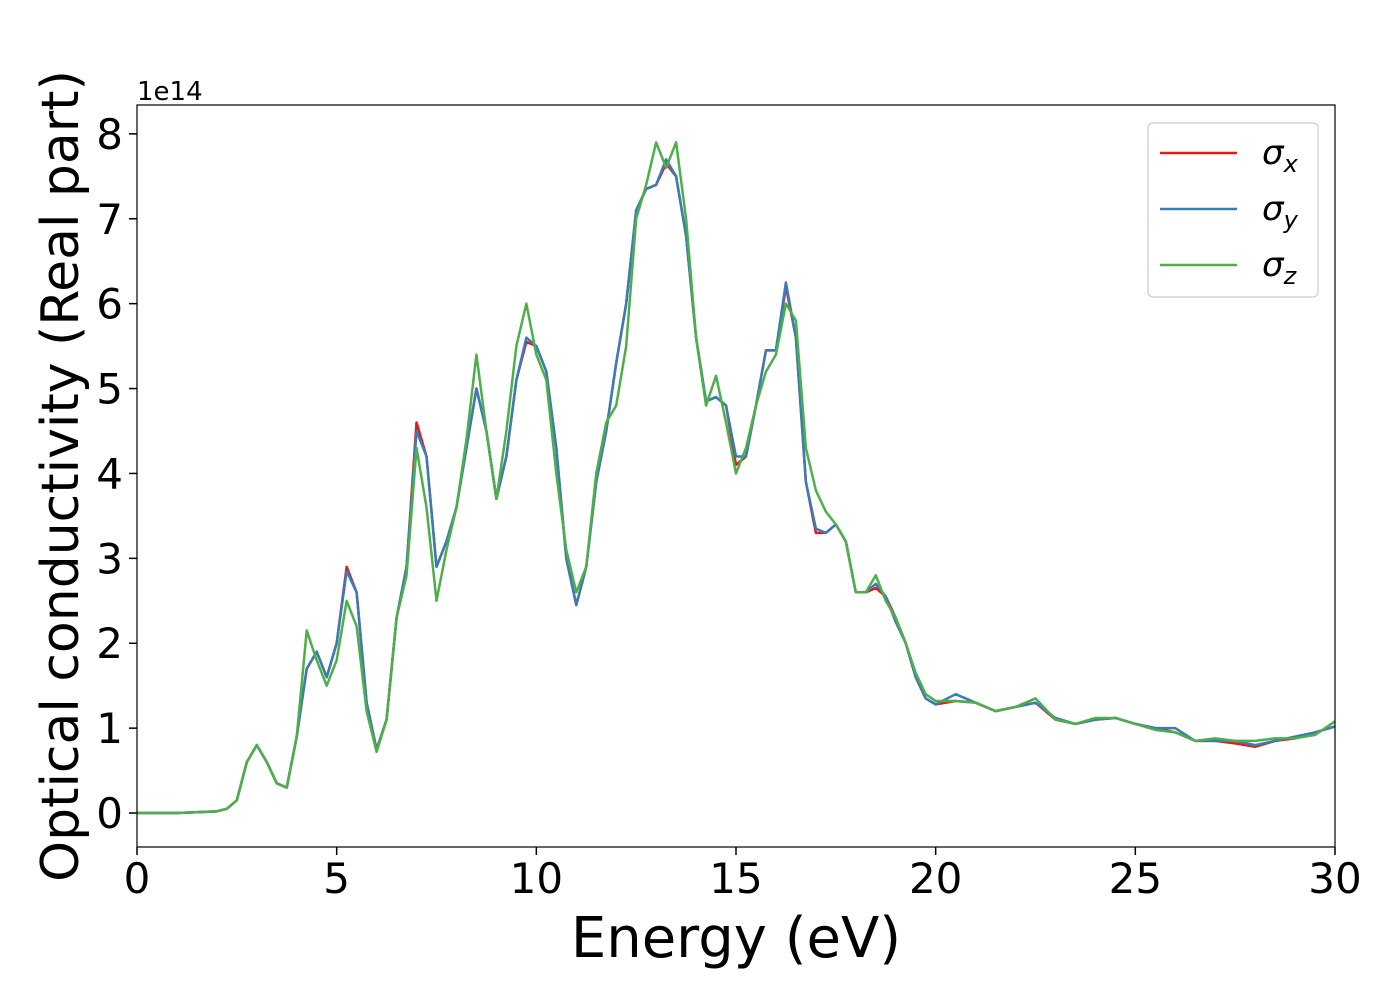  What do you see at coordinates (1280, 267) in the screenshot?
I see `legend-label: σz` at bounding box center [1280, 267].